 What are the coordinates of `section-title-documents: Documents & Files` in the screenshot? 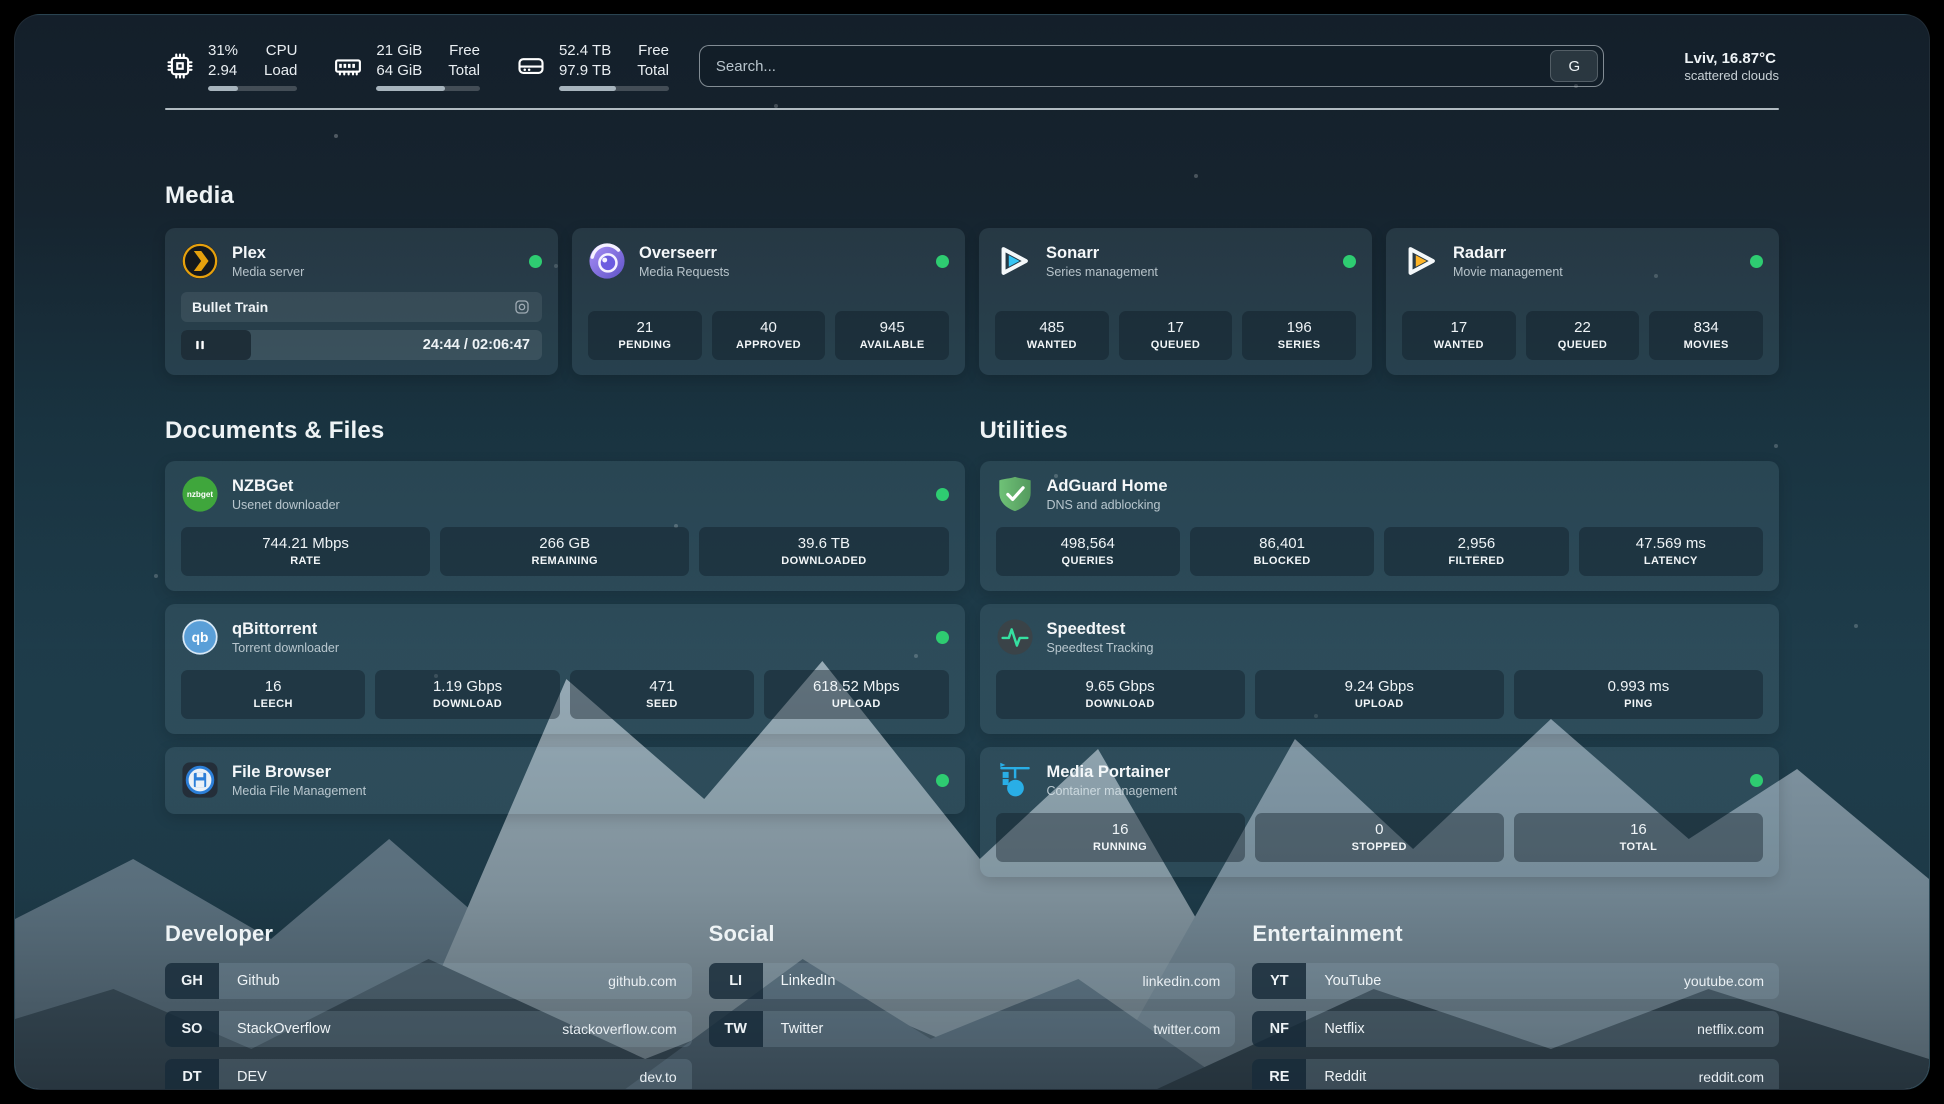 It's located at (275, 430).